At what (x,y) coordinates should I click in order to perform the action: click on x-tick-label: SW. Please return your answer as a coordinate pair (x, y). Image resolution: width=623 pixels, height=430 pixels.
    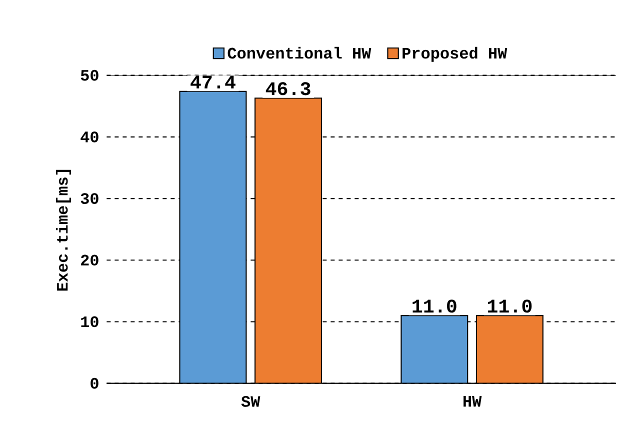
    Looking at the image, I should click on (250, 401).